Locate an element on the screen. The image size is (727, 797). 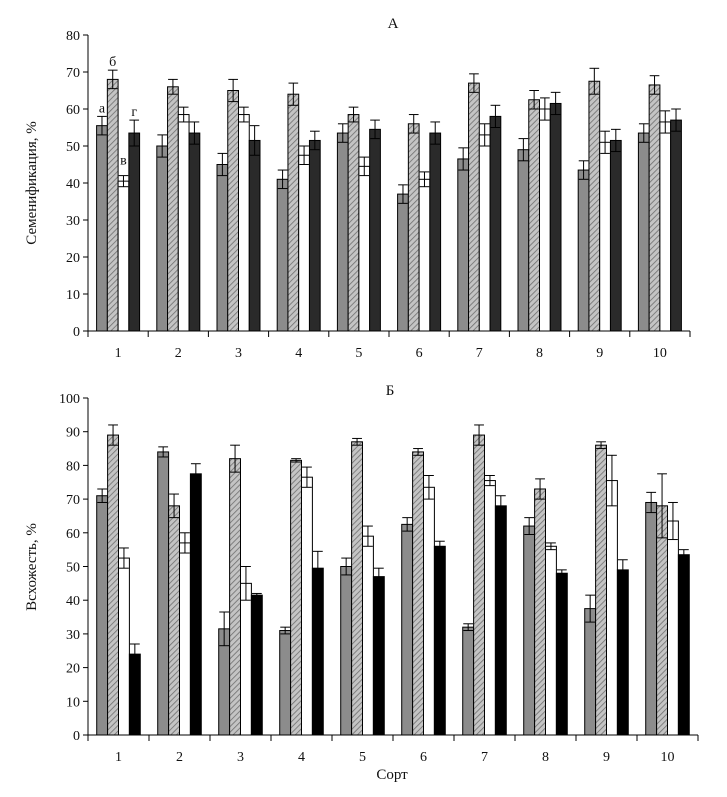
x-tick-label: 9 is located at coordinates (599, 353).